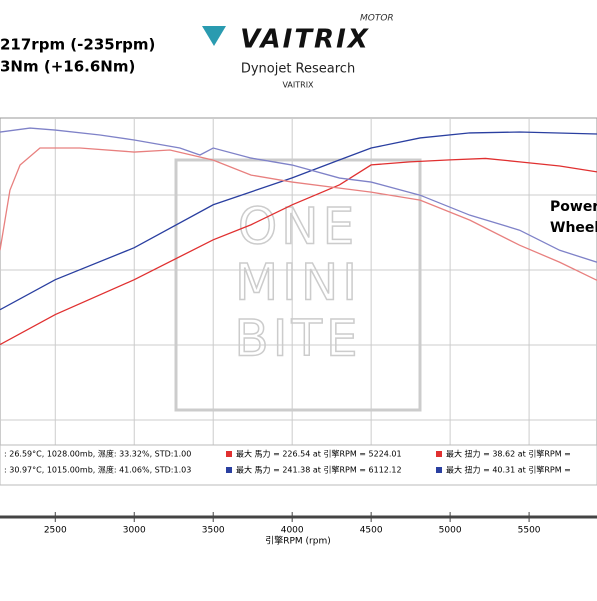  What do you see at coordinates (319, 470) in the screenshot?
I see `legend-power: 最大 馬力 = 241.38 at 引擎RPM = 6112.12` at bounding box center [319, 470].